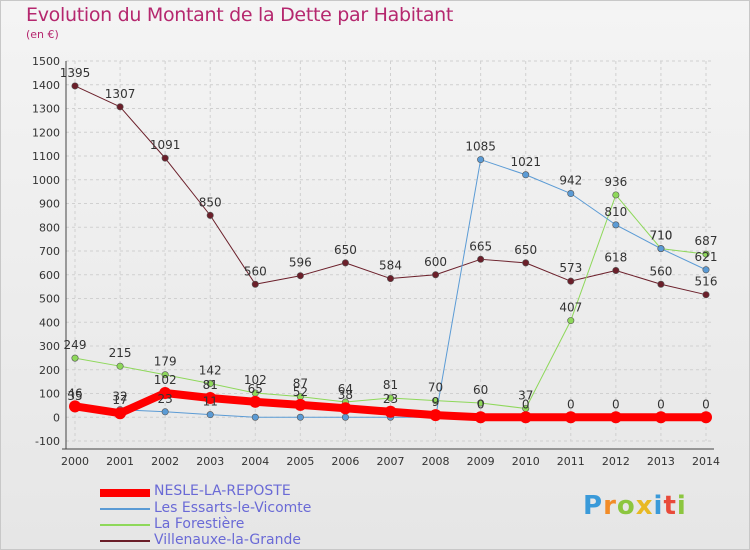 The height and width of the screenshot is (550, 750). I want to click on x-tick-label: 2003, so click(210, 461).